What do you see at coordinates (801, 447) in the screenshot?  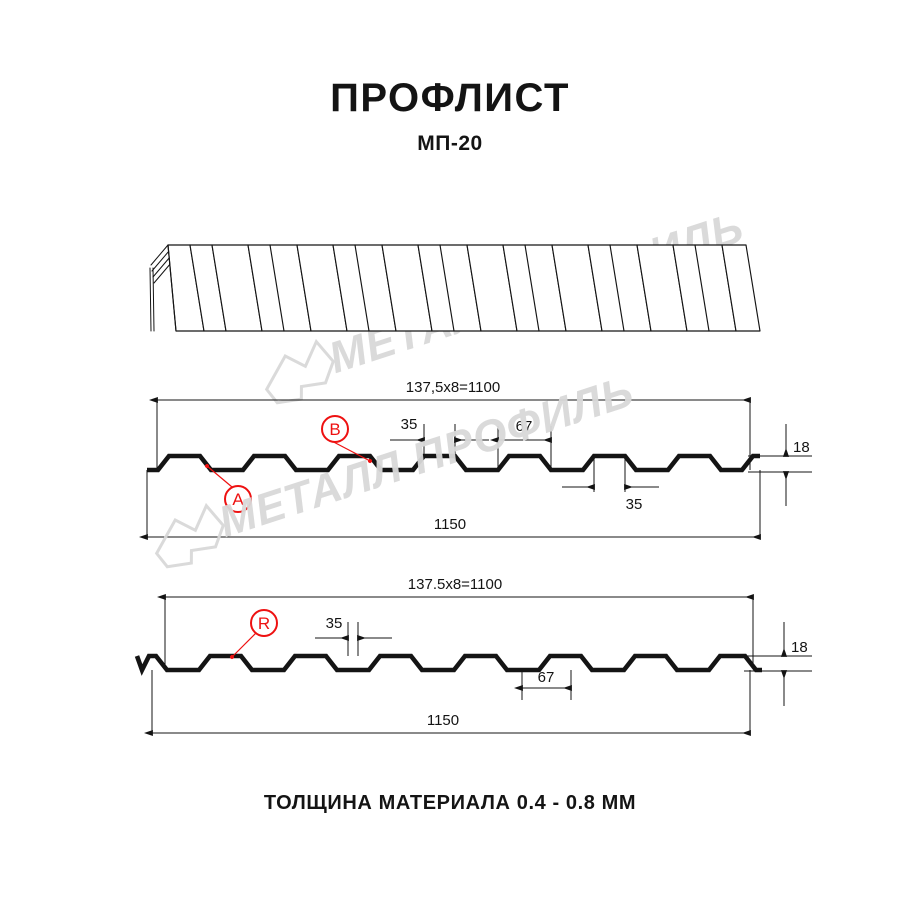 I see `dim-label-height-18-1: 18` at bounding box center [801, 447].